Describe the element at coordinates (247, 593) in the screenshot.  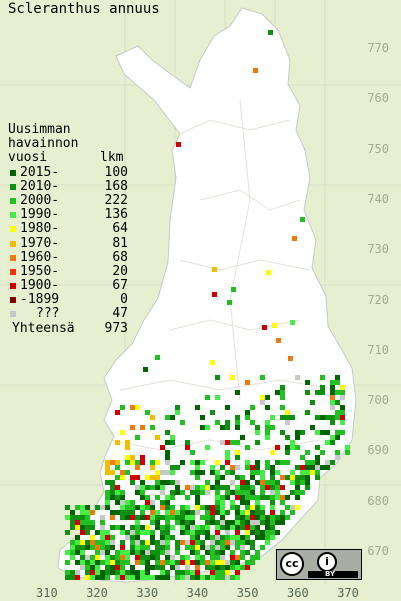
I see `x-tick-label: 350` at that location.